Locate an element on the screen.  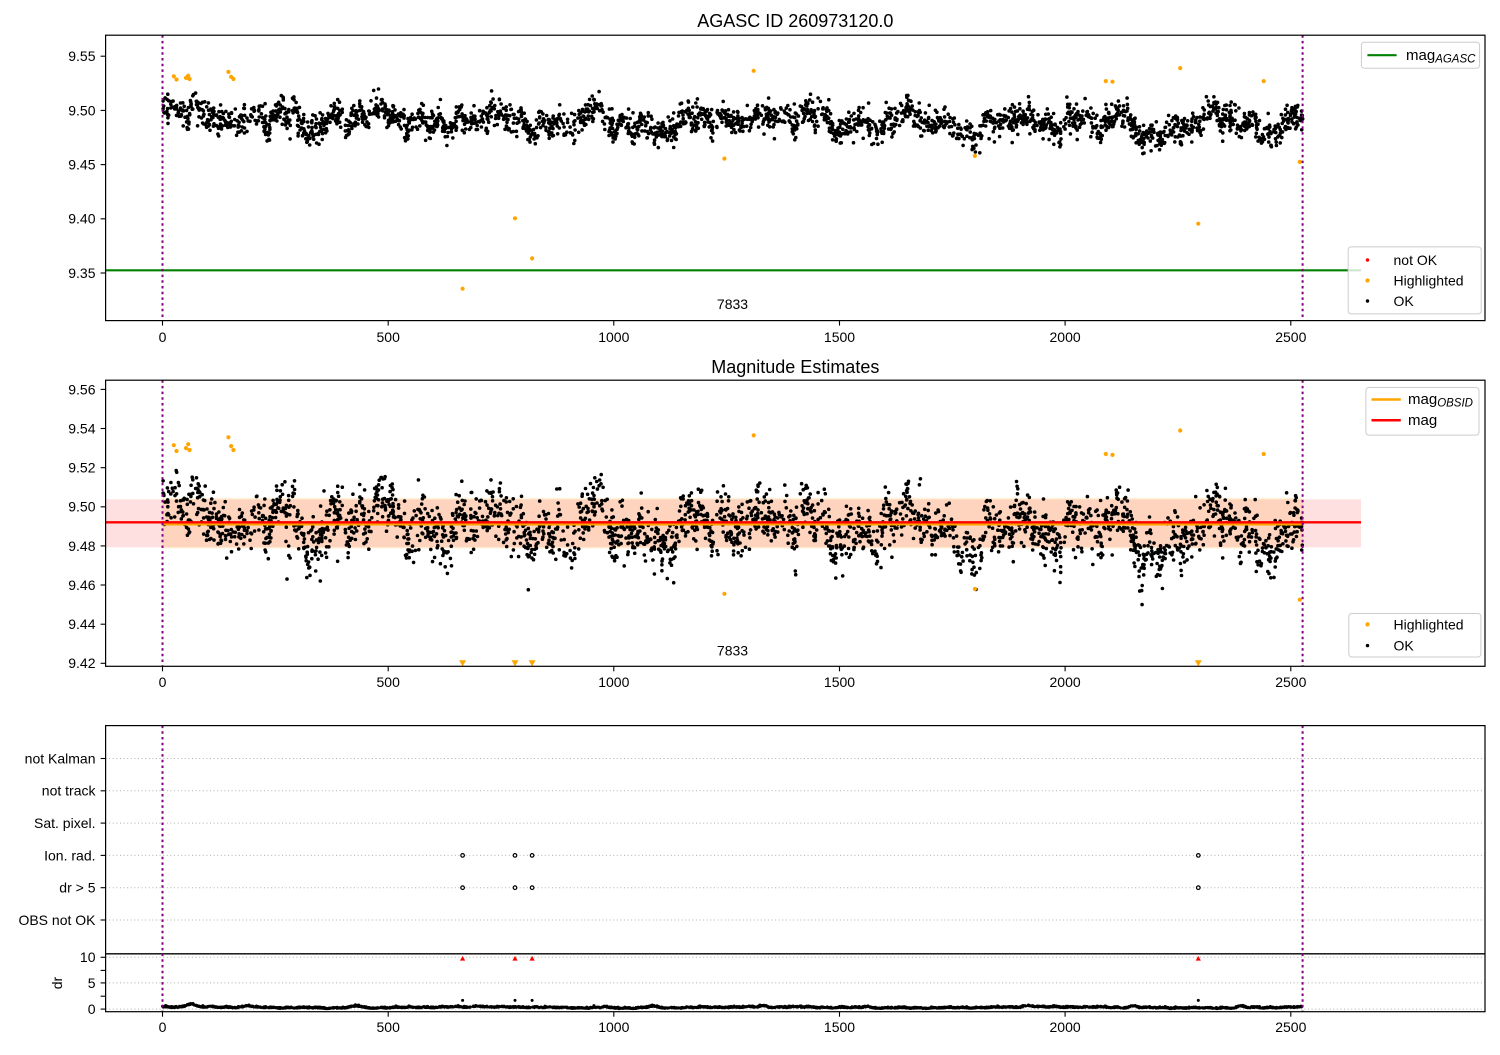
svg-text: not OK is located at coordinates (1416, 260).